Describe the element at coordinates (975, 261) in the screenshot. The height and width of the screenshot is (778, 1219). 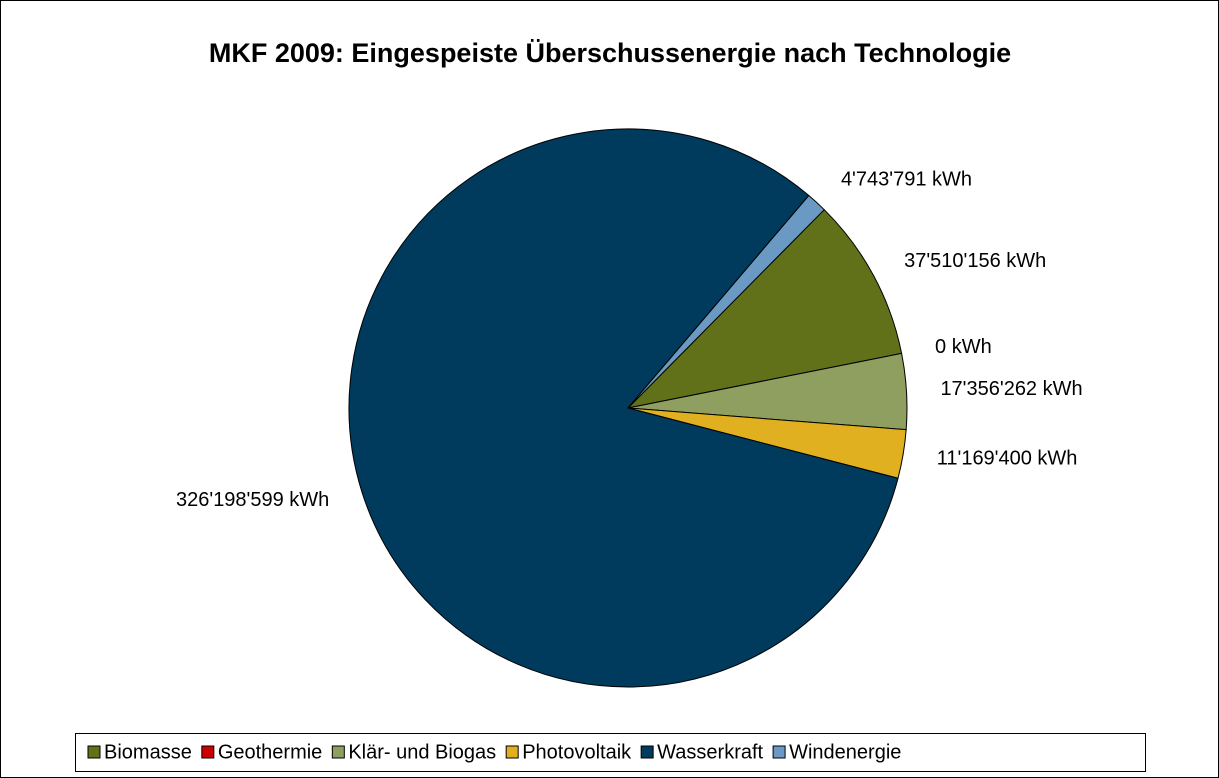
I see `data-label: 37'510'156 kWh` at that location.